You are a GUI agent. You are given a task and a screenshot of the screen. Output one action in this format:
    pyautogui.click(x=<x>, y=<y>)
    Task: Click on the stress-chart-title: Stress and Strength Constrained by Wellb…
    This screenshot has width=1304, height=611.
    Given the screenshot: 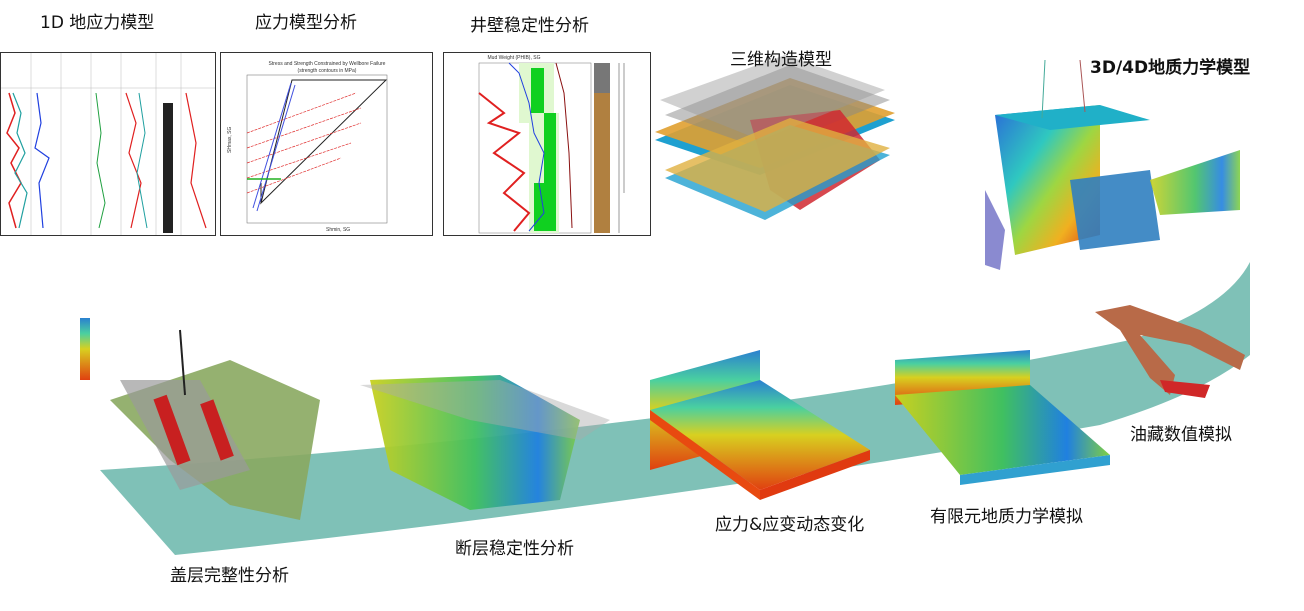 What is the action you would take?
    pyautogui.click(x=327, y=64)
    